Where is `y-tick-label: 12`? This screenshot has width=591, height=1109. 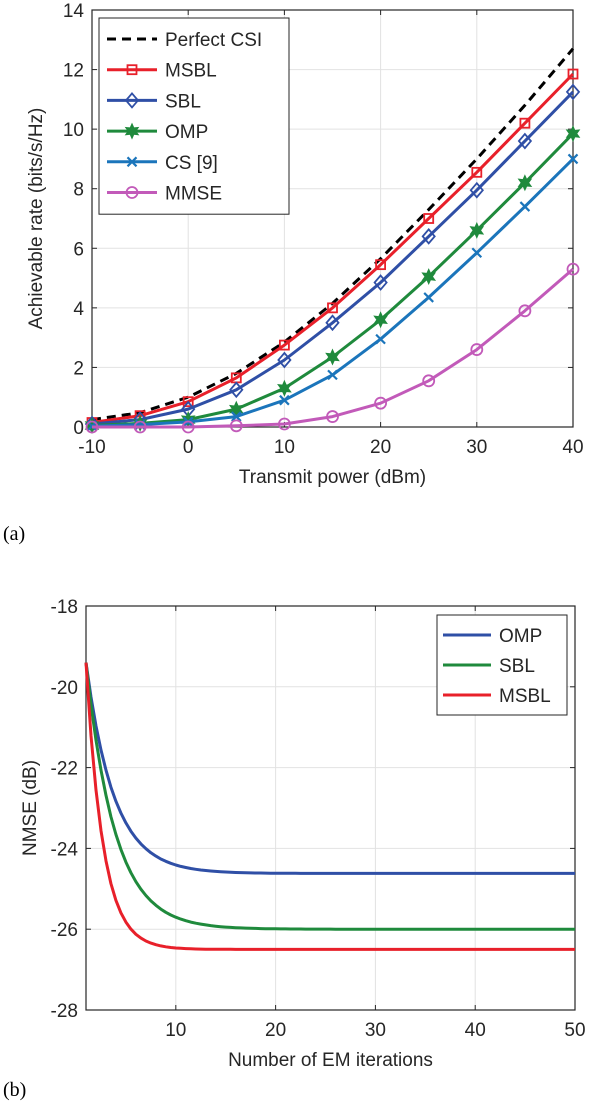
y-tick-label: 12 is located at coordinates (73, 71).